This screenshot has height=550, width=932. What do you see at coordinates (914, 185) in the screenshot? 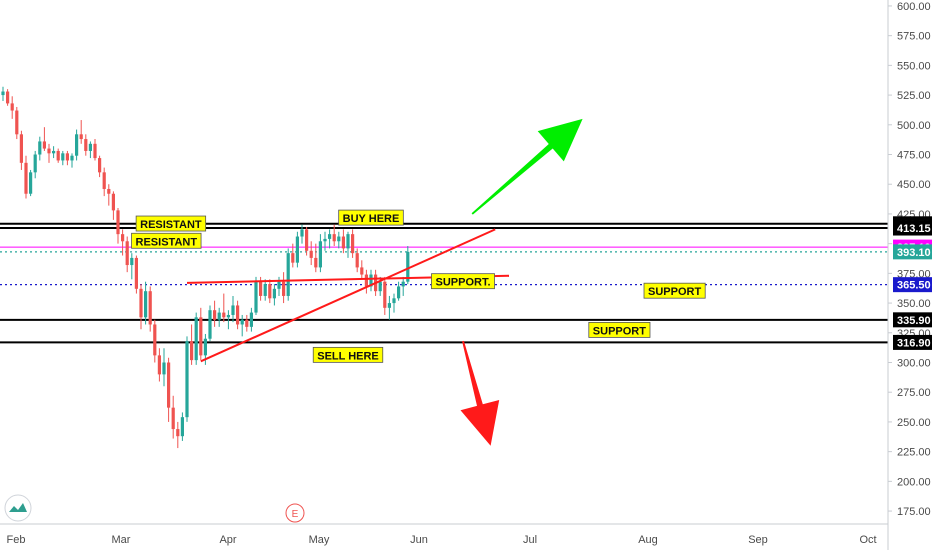
I see `y-tick-label: 450.00` at bounding box center [914, 185].